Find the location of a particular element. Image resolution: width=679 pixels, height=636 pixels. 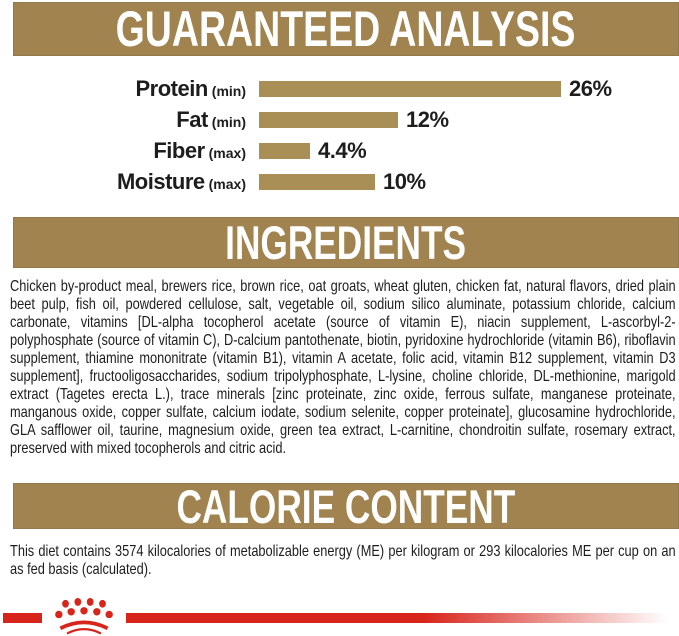

bar-value-protein: 26% is located at coordinates (590, 88).